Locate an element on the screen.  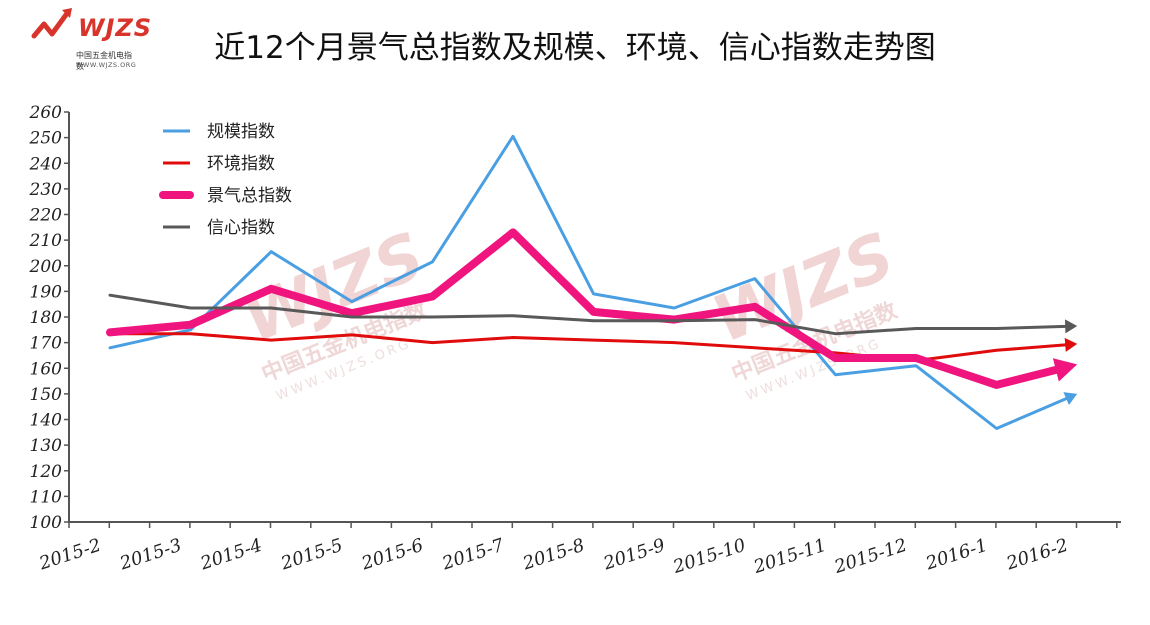
x-tick-label: 2015-2 is located at coordinates (70, 555).